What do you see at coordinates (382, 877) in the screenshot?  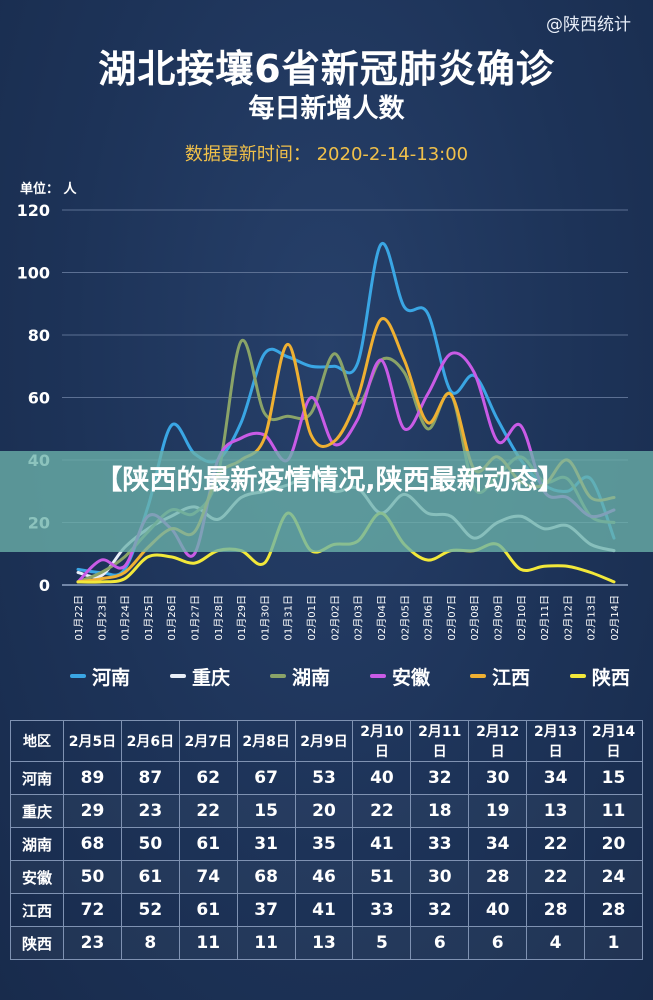 I see `table-cell: 51` at bounding box center [382, 877].